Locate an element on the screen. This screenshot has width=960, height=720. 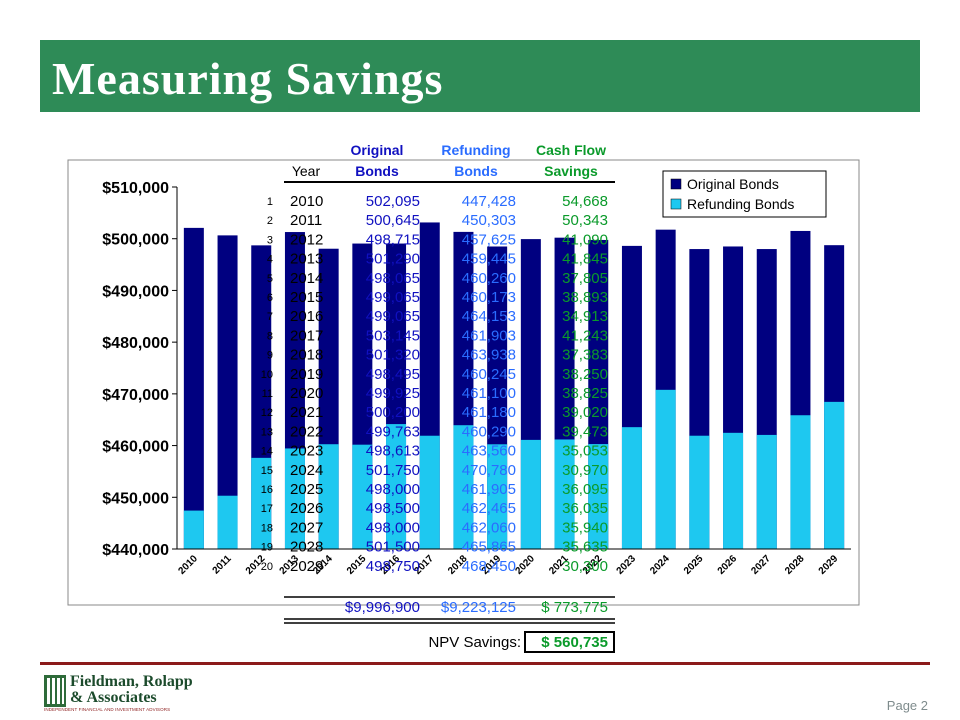
row-savings: 36,095 is located at coordinates (585, 489).